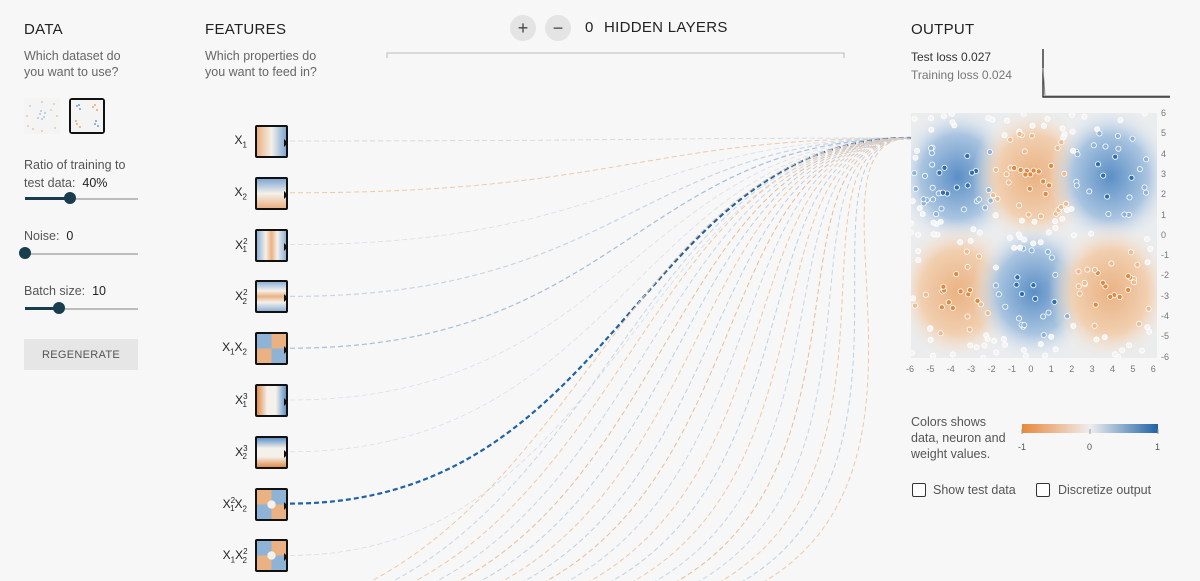 This screenshot has height=581, width=1200. What do you see at coordinates (666, 27) in the screenshot?
I see `hidden-layers-label: HIDDEN LAYERS` at bounding box center [666, 27].